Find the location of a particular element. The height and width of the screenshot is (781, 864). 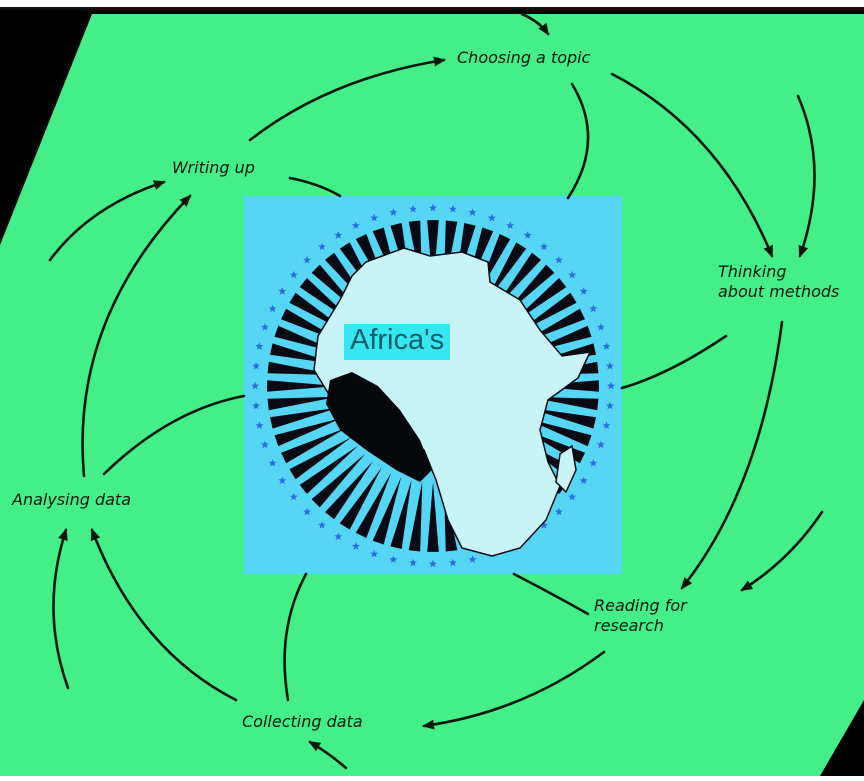

arrow-choosing-to-center is located at coordinates (578, 141).